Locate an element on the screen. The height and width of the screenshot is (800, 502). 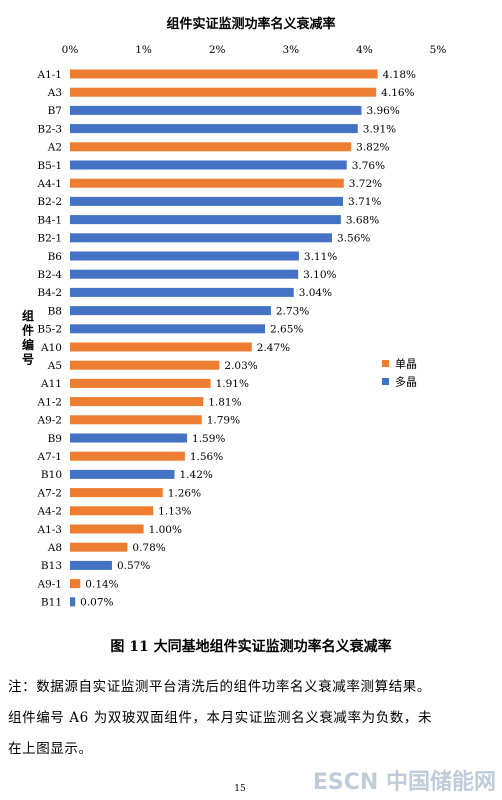
data-label: 1.81% is located at coordinates (224, 402).